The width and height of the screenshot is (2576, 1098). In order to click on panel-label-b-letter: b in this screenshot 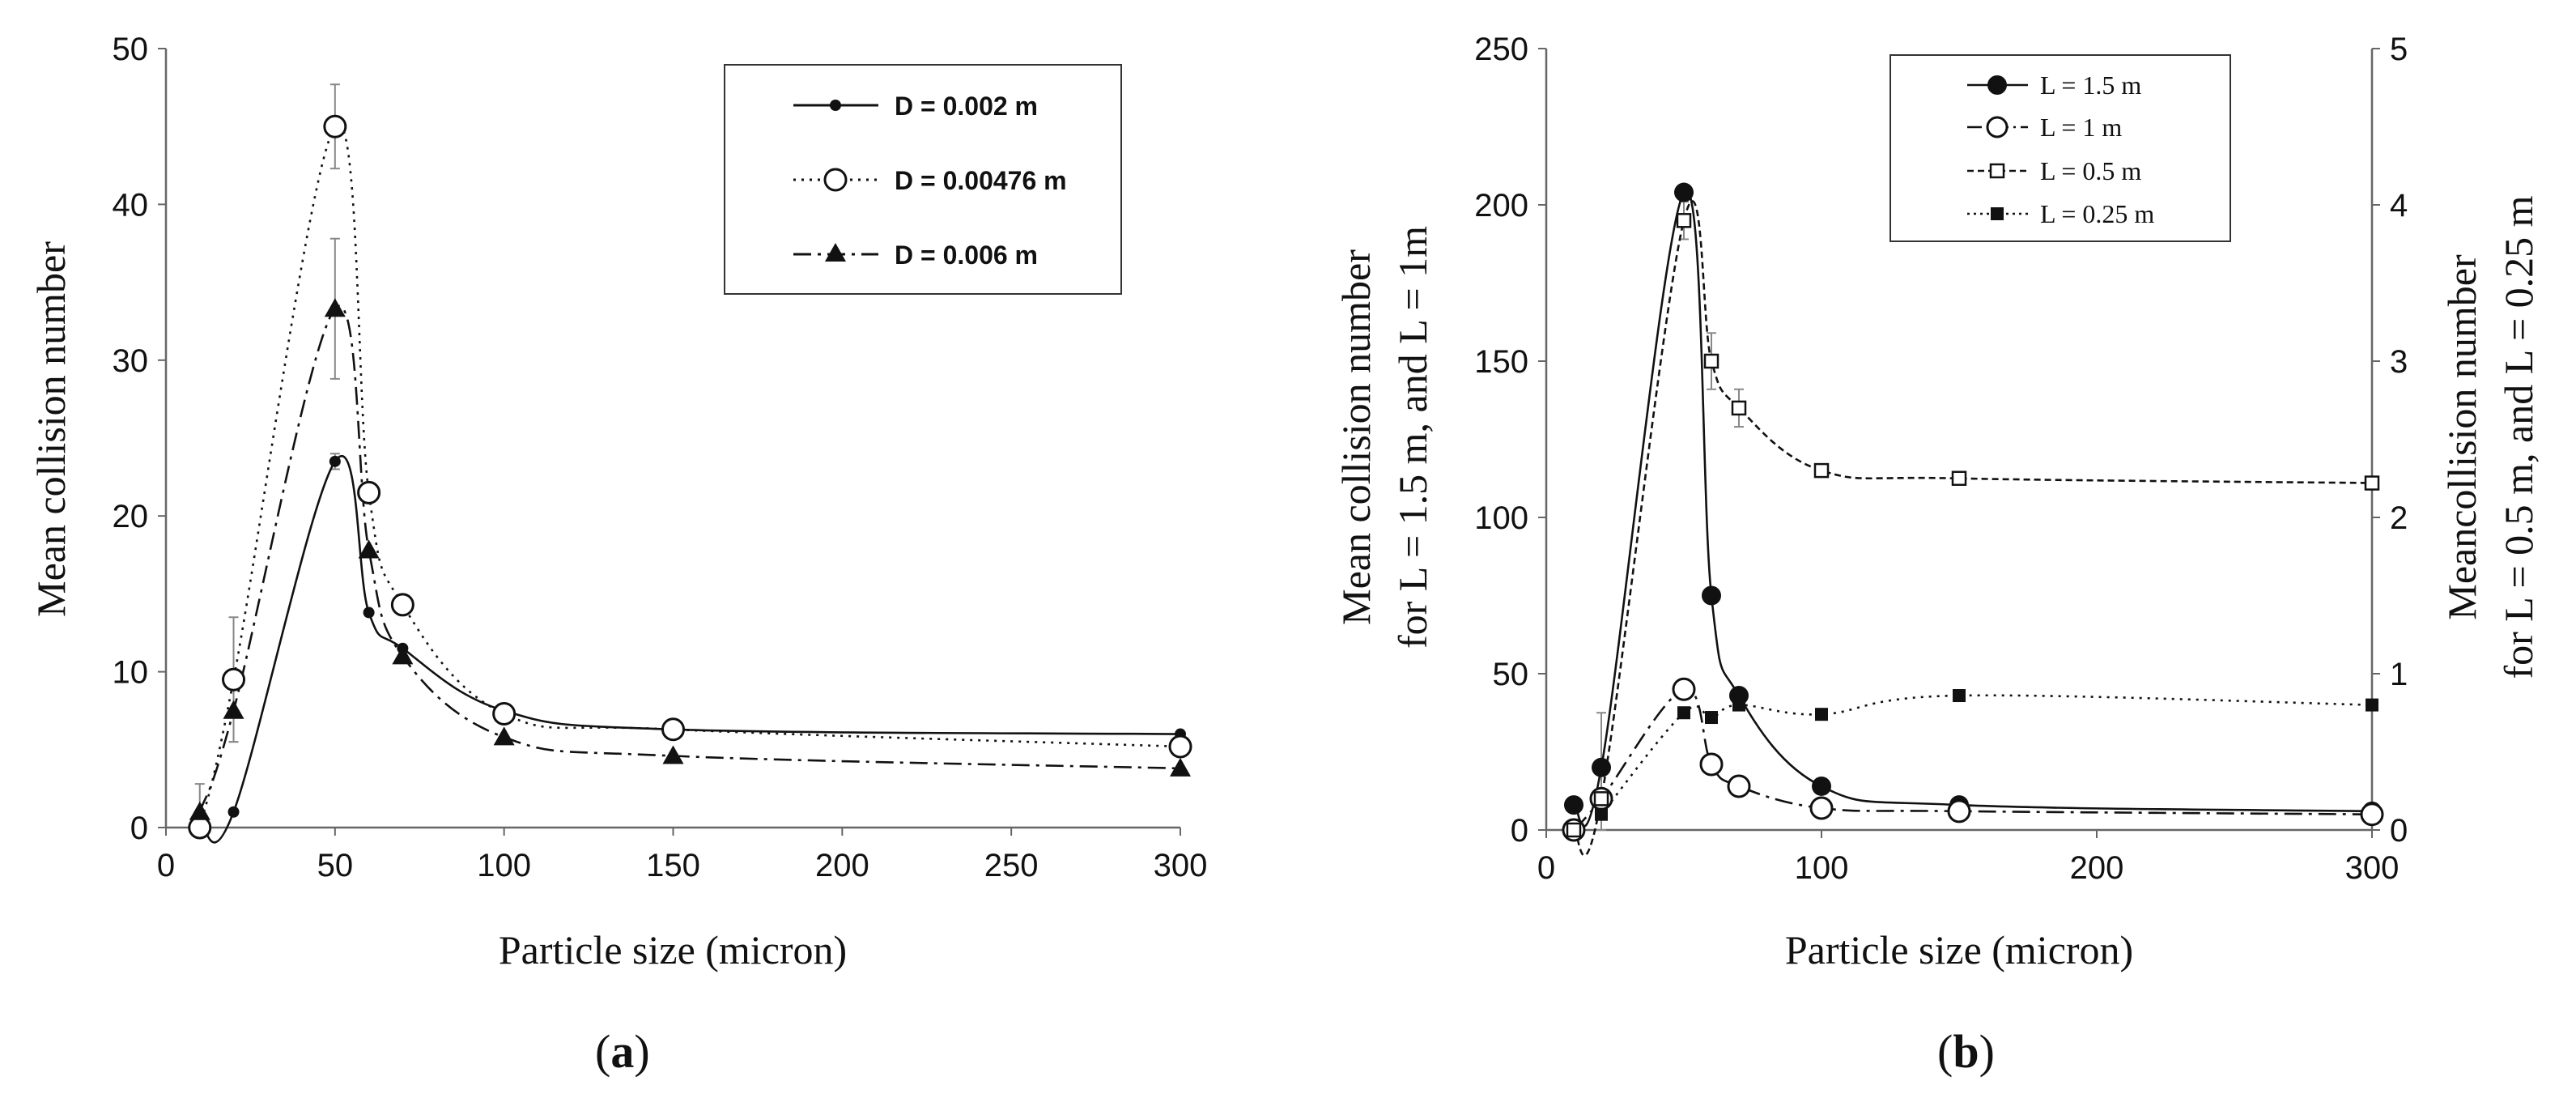, I will do `click(1966, 1051)`.